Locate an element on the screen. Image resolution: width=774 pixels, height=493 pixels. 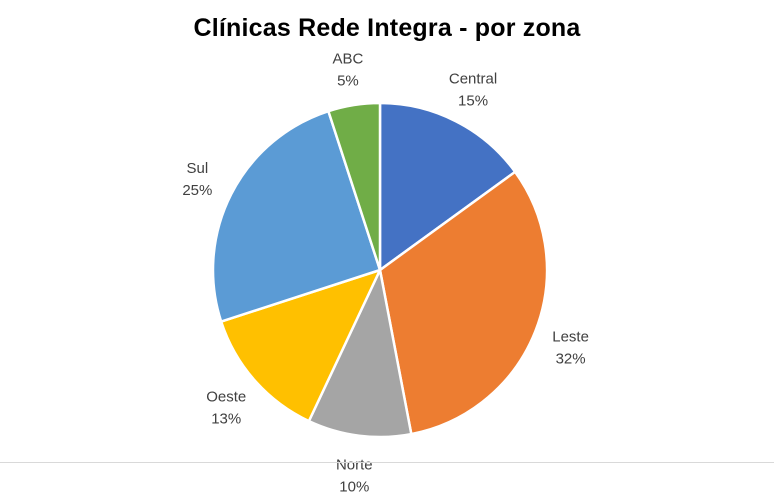
data-label-norte: Norte 10% is located at coordinates (354, 474).